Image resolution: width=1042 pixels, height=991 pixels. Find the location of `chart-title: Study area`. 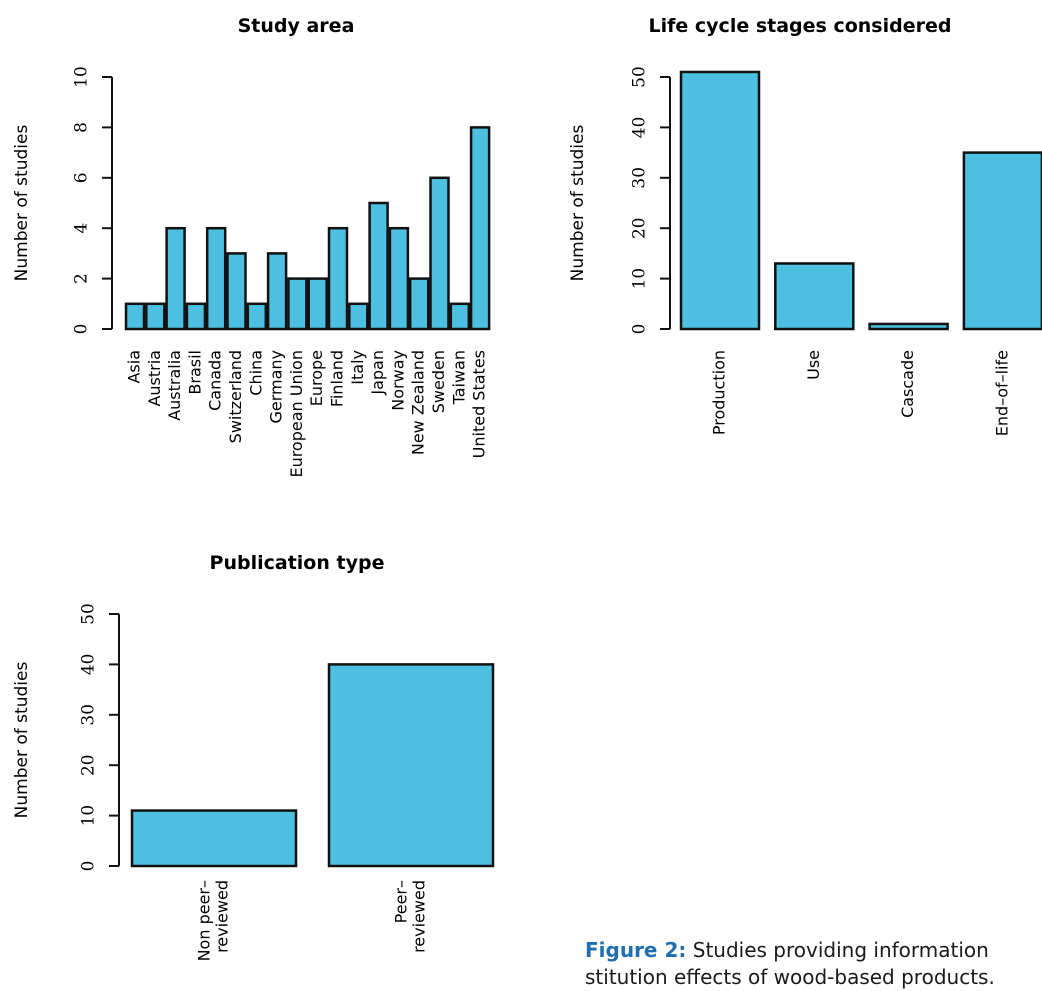

chart-title: Study area is located at coordinates (296, 26).